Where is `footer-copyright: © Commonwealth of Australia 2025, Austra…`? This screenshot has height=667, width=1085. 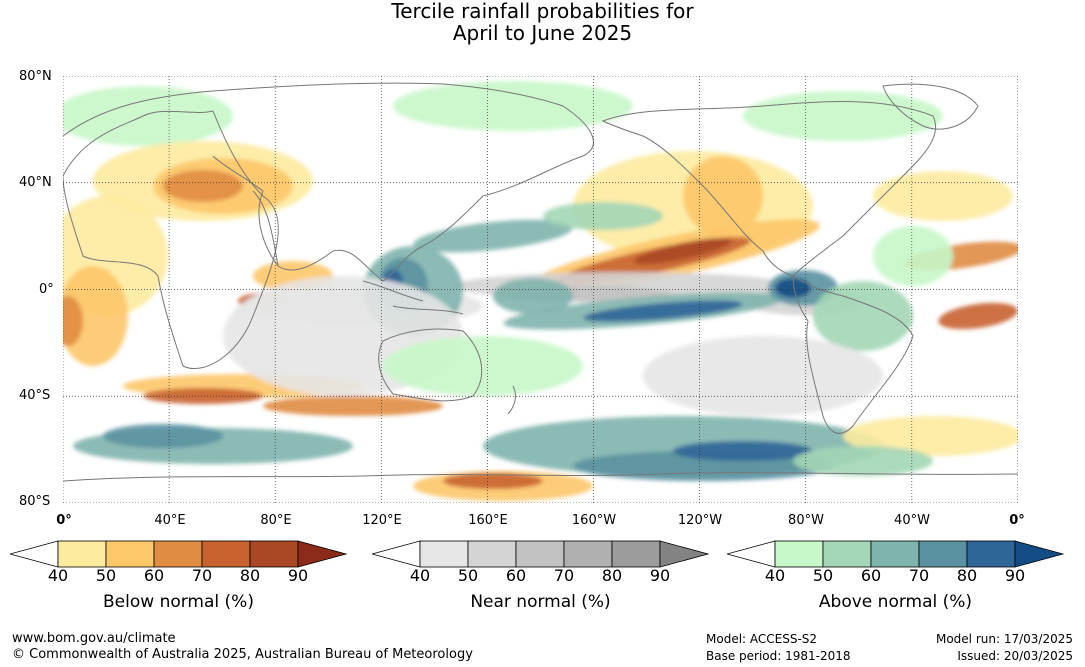 footer-copyright: © Commonwealth of Australia 2025, Austra… is located at coordinates (242, 654).